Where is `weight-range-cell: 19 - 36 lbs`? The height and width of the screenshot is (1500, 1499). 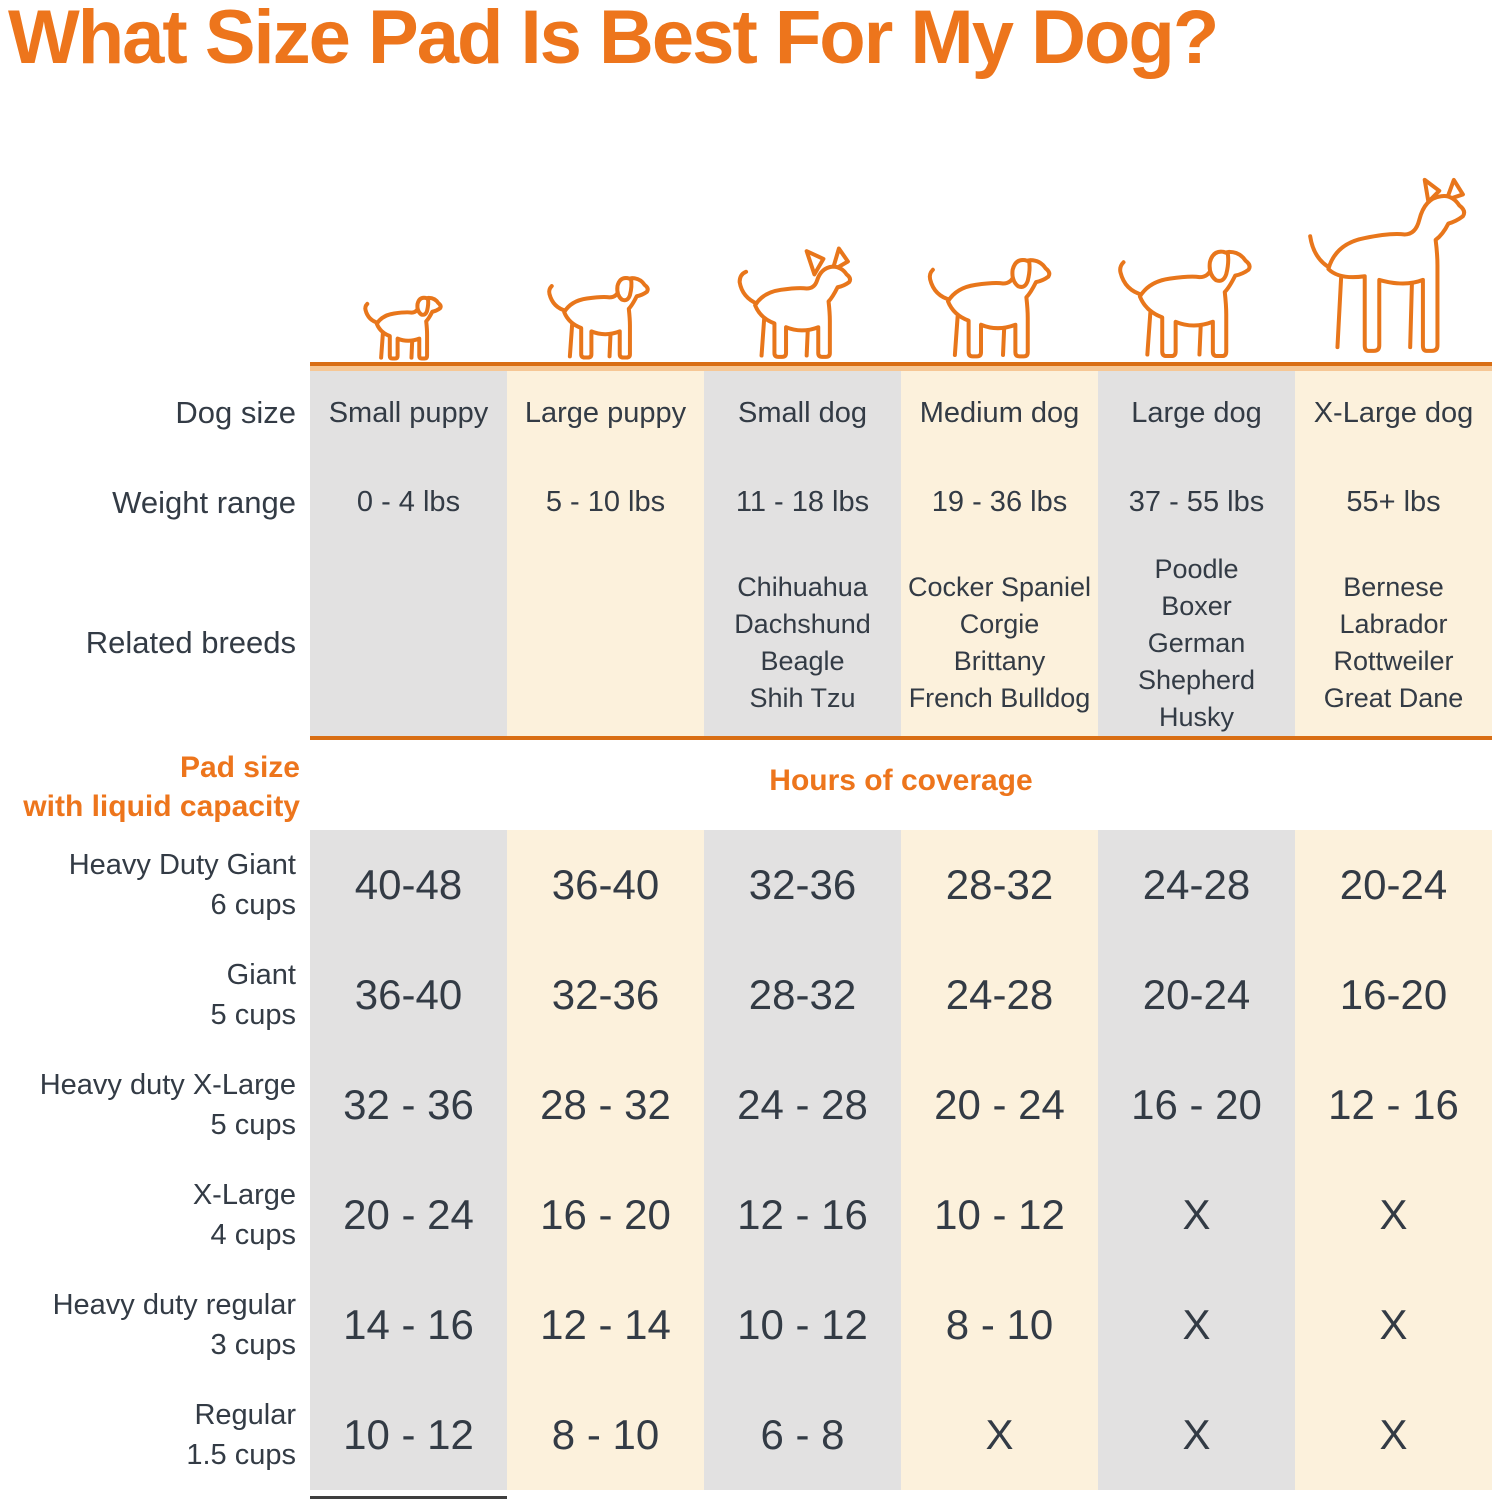 weight-range-cell: 19 - 36 lbs is located at coordinates (999, 502).